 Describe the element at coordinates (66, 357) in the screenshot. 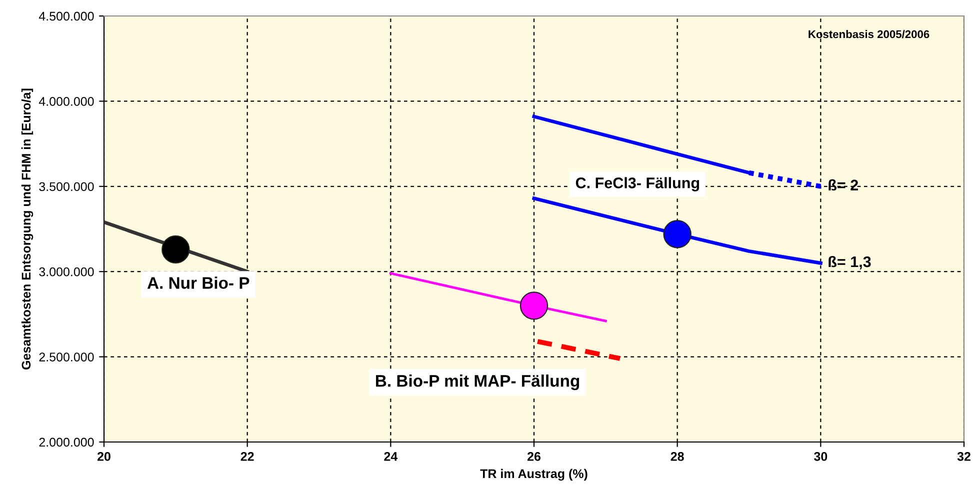

I see `y-tick-label: 2.500.000` at that location.